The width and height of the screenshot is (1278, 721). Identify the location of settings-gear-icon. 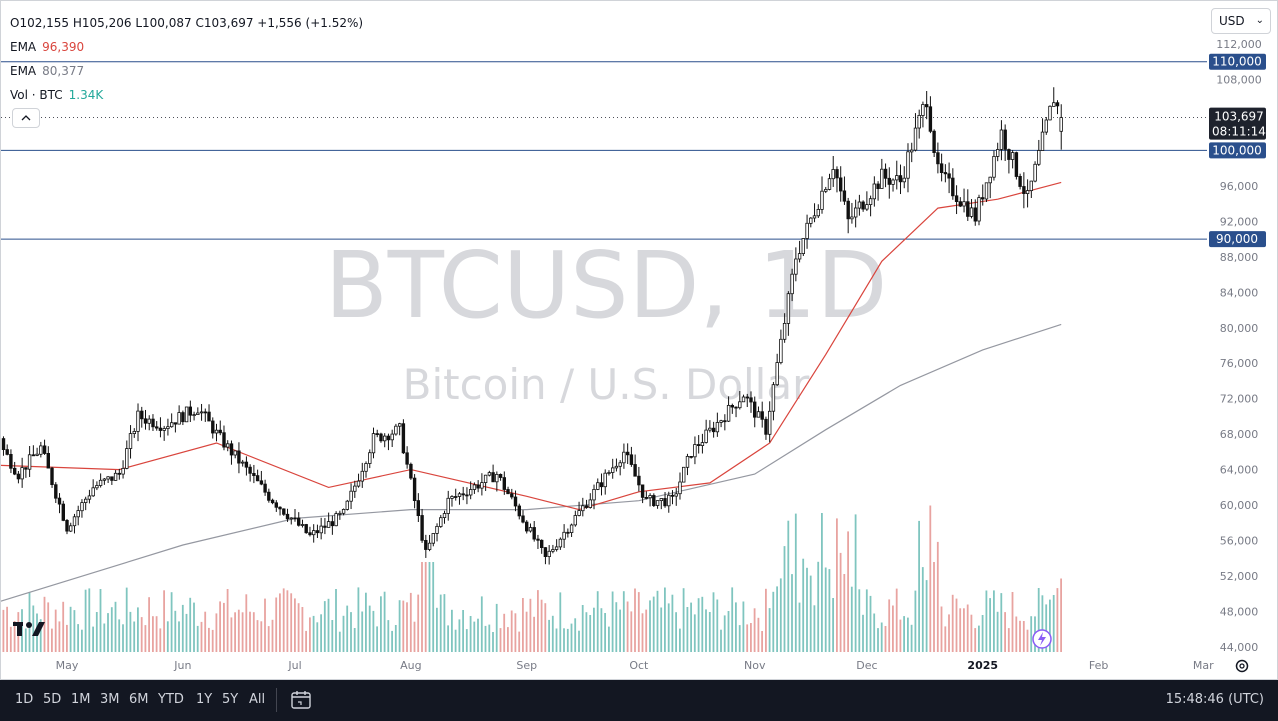
(1242, 668).